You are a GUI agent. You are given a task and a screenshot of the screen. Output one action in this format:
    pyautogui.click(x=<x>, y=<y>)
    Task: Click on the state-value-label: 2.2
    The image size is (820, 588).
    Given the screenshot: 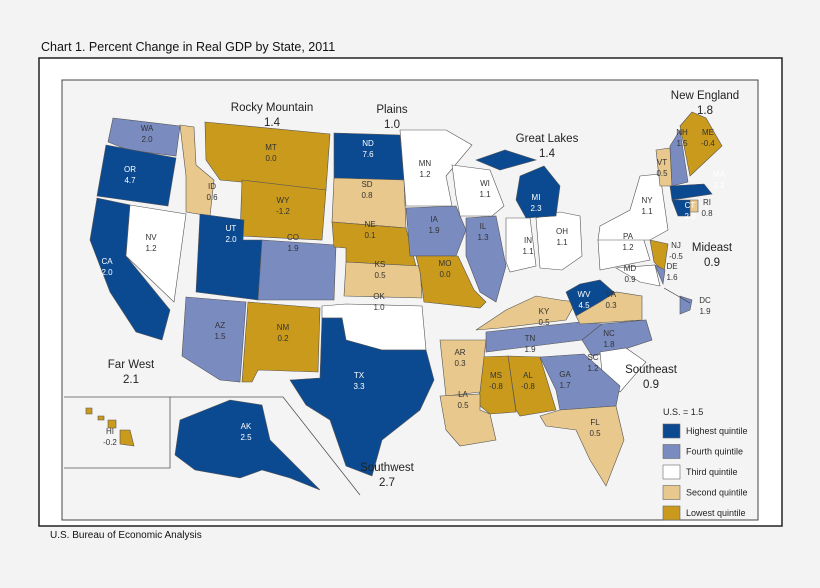 What is the action you would take?
    pyautogui.click(x=719, y=185)
    